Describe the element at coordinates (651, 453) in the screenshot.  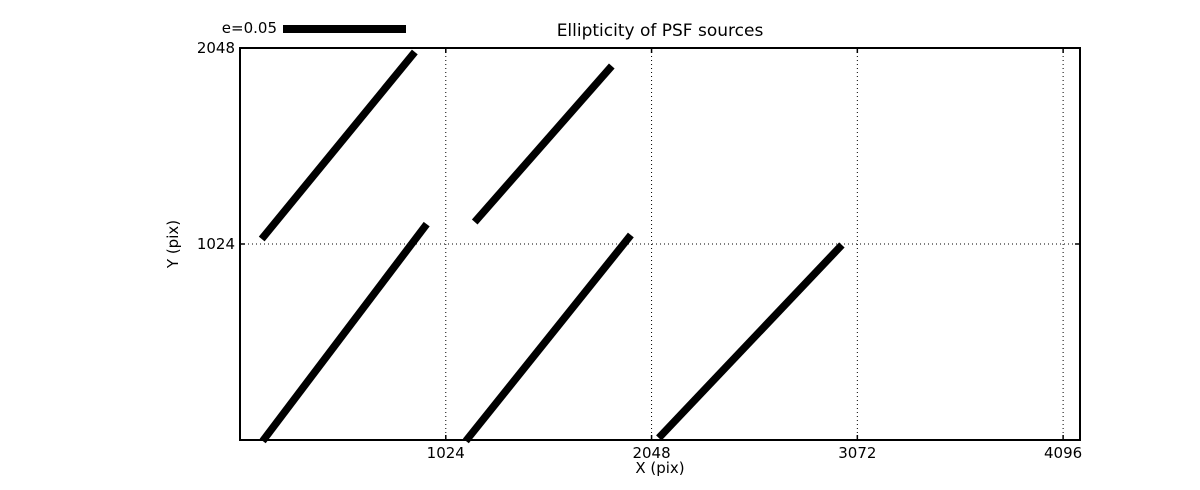
I see `x-tick-label: 2048` at that location.